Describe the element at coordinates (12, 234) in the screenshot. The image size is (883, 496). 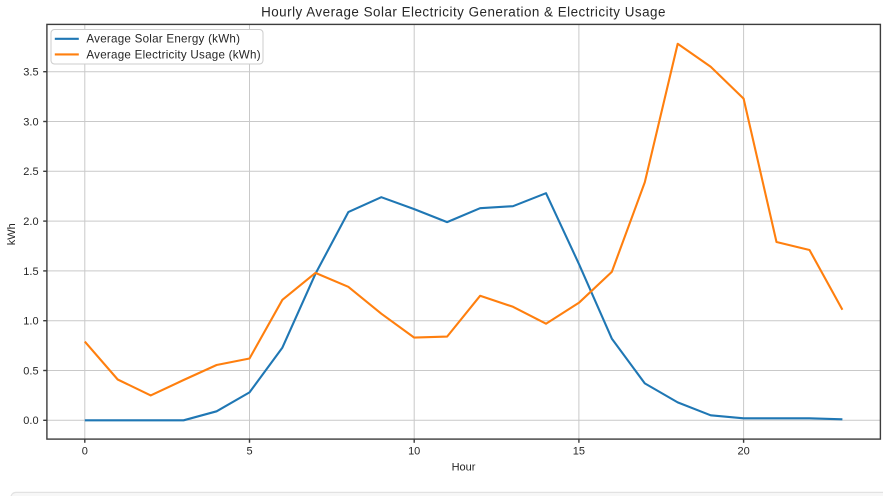
I see `svg-text: kWh` at that location.